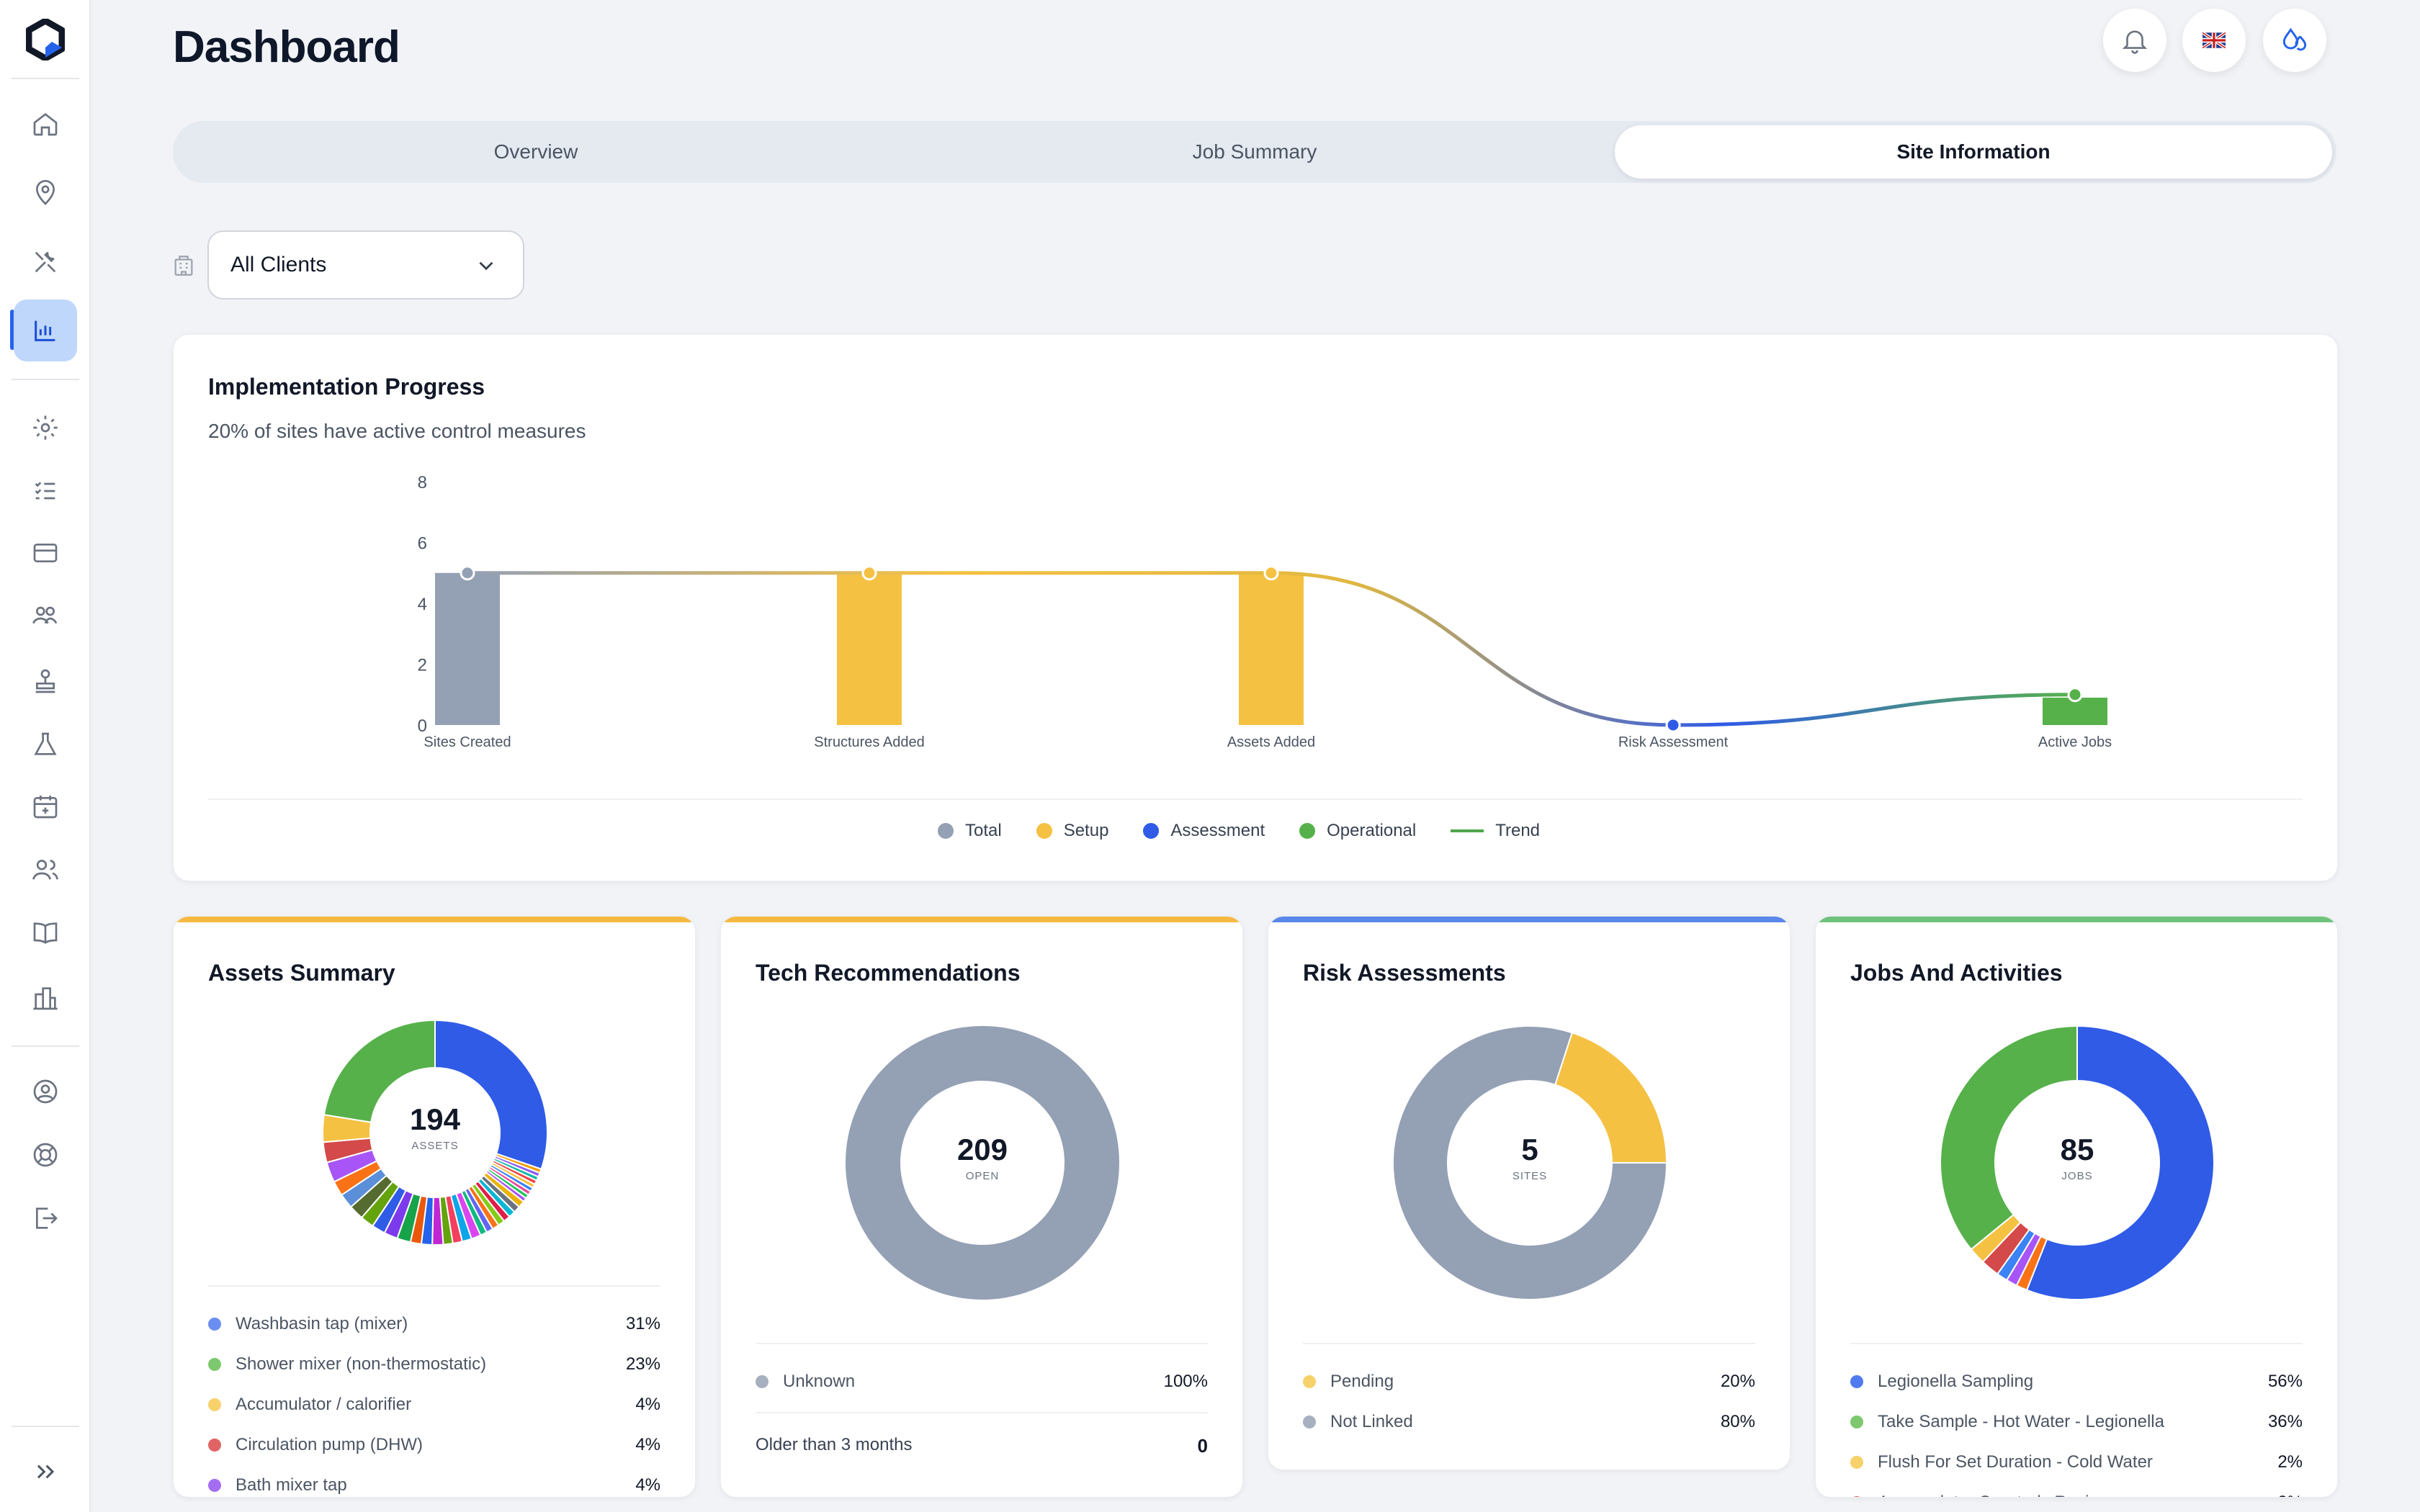 The width and height of the screenshot is (2420, 1512). Describe the element at coordinates (45, 615) in the screenshot. I see `team-icon` at that location.